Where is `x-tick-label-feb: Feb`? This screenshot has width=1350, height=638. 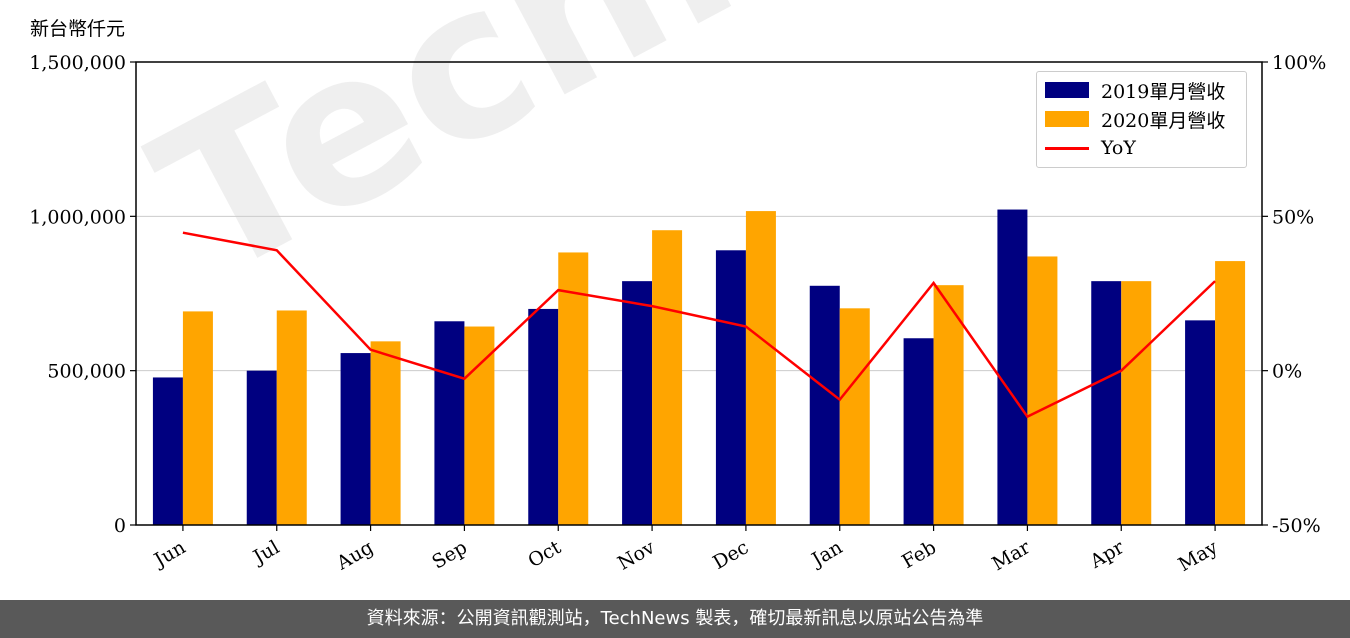 x-tick-label-feb: Feb is located at coordinates (919, 554).